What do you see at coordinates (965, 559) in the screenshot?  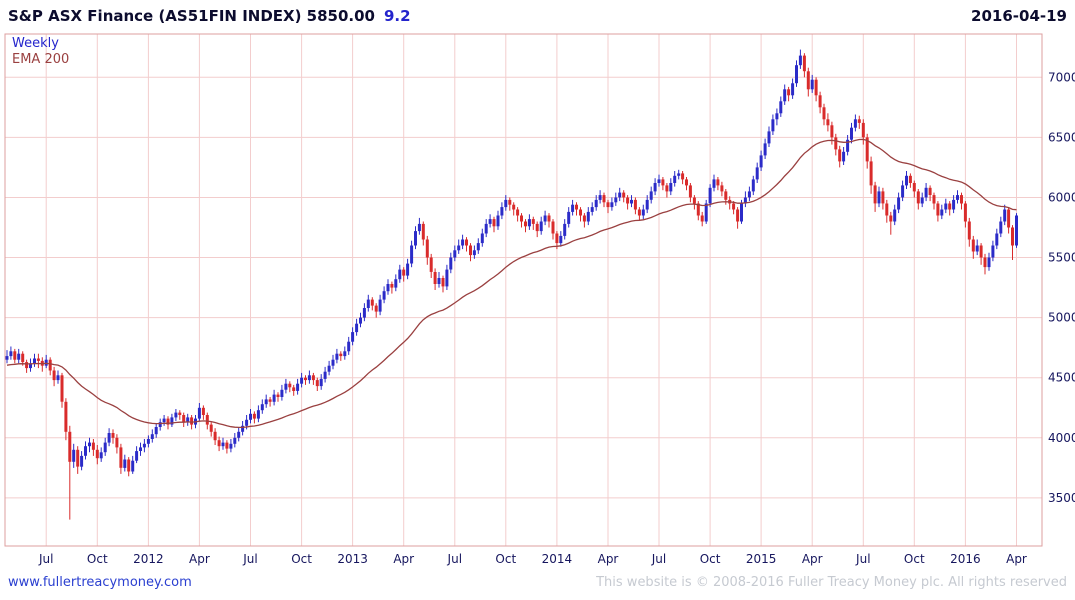 I see `x-axis-label: 2016` at bounding box center [965, 559].